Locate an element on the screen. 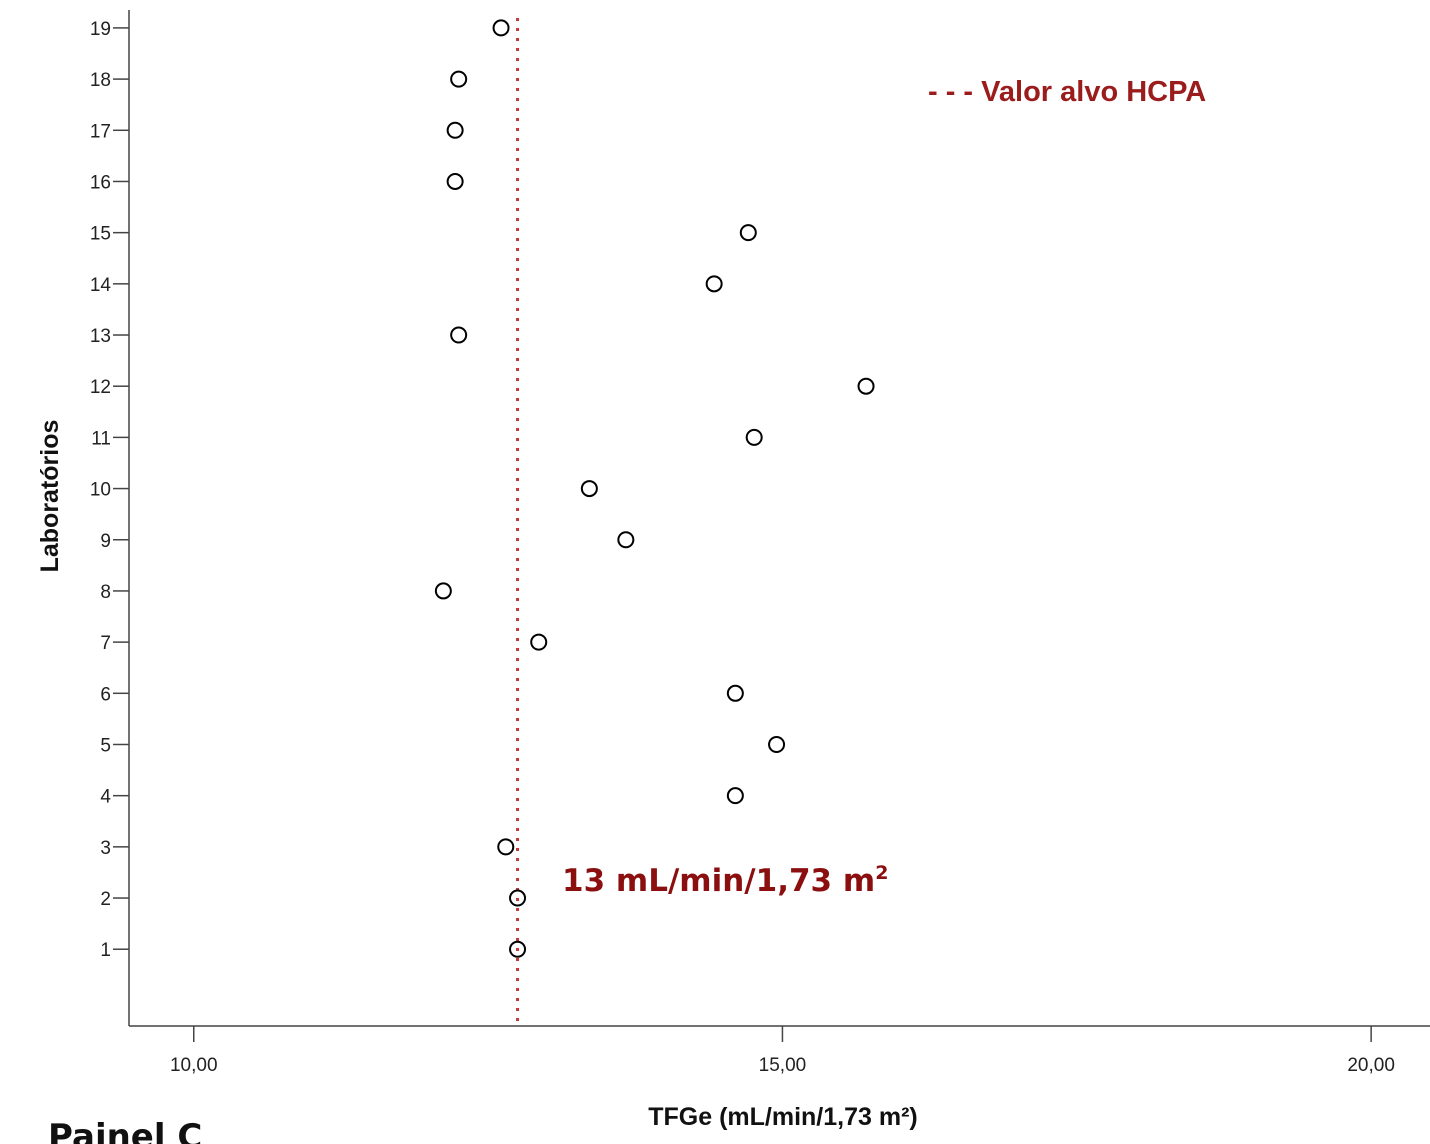 The width and height of the screenshot is (1430, 1144). panel-label: Painel C is located at coordinates (125, 1130).